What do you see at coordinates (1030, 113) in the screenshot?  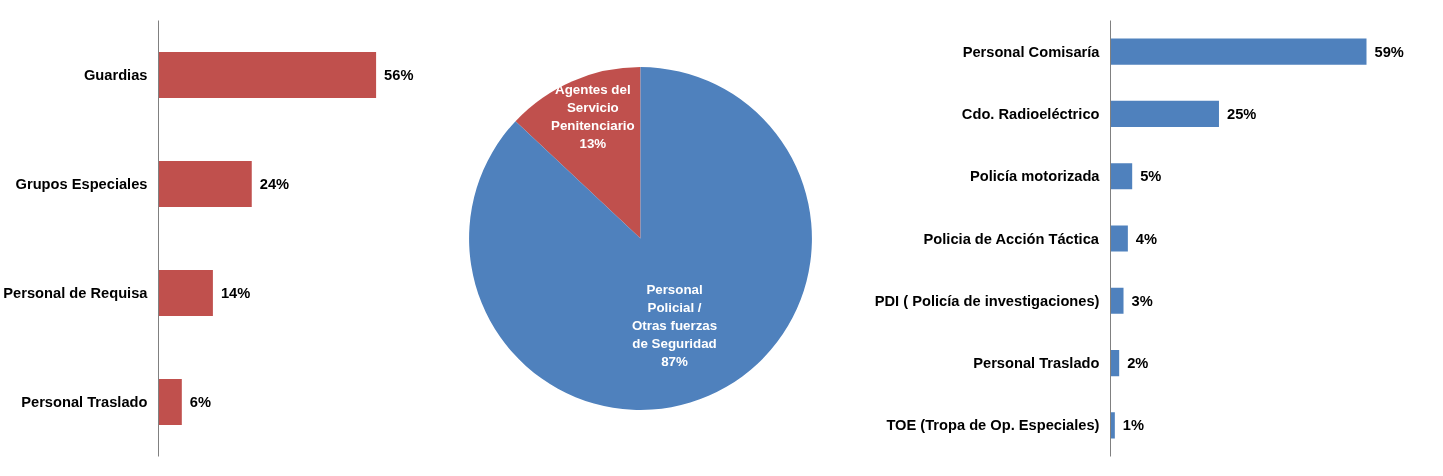 I see `y-tick-label: Cdo. Radioeléctrico` at bounding box center [1030, 113].